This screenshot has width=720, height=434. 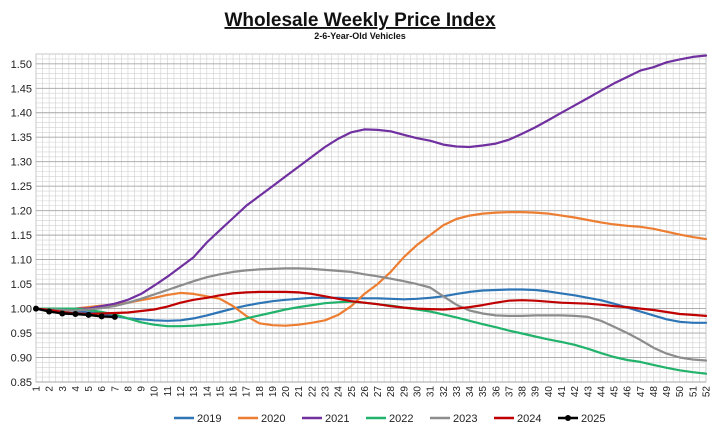 What do you see at coordinates (654, 392) in the screenshot?
I see `x-tick-label: 48` at bounding box center [654, 392].